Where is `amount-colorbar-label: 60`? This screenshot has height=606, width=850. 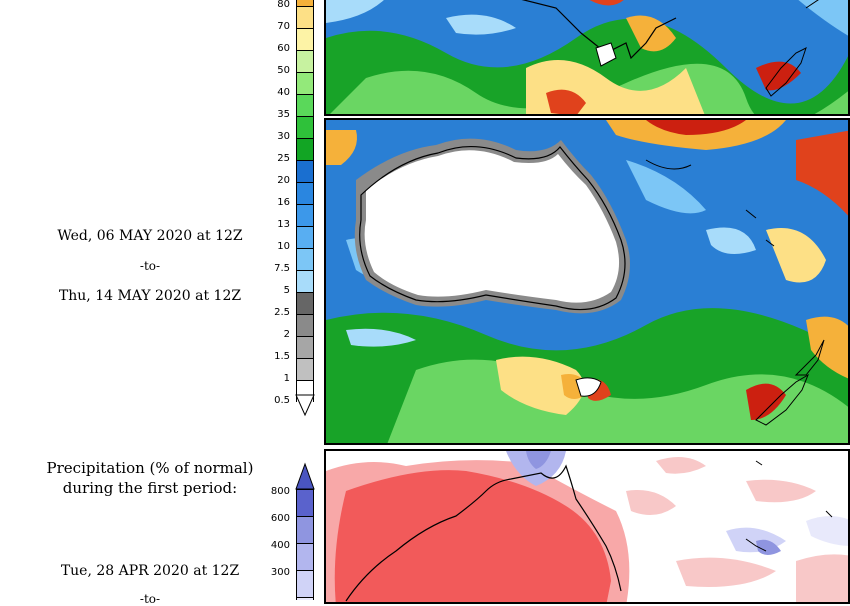
amount-colorbar-label: 60 is located at coordinates (283, 48).